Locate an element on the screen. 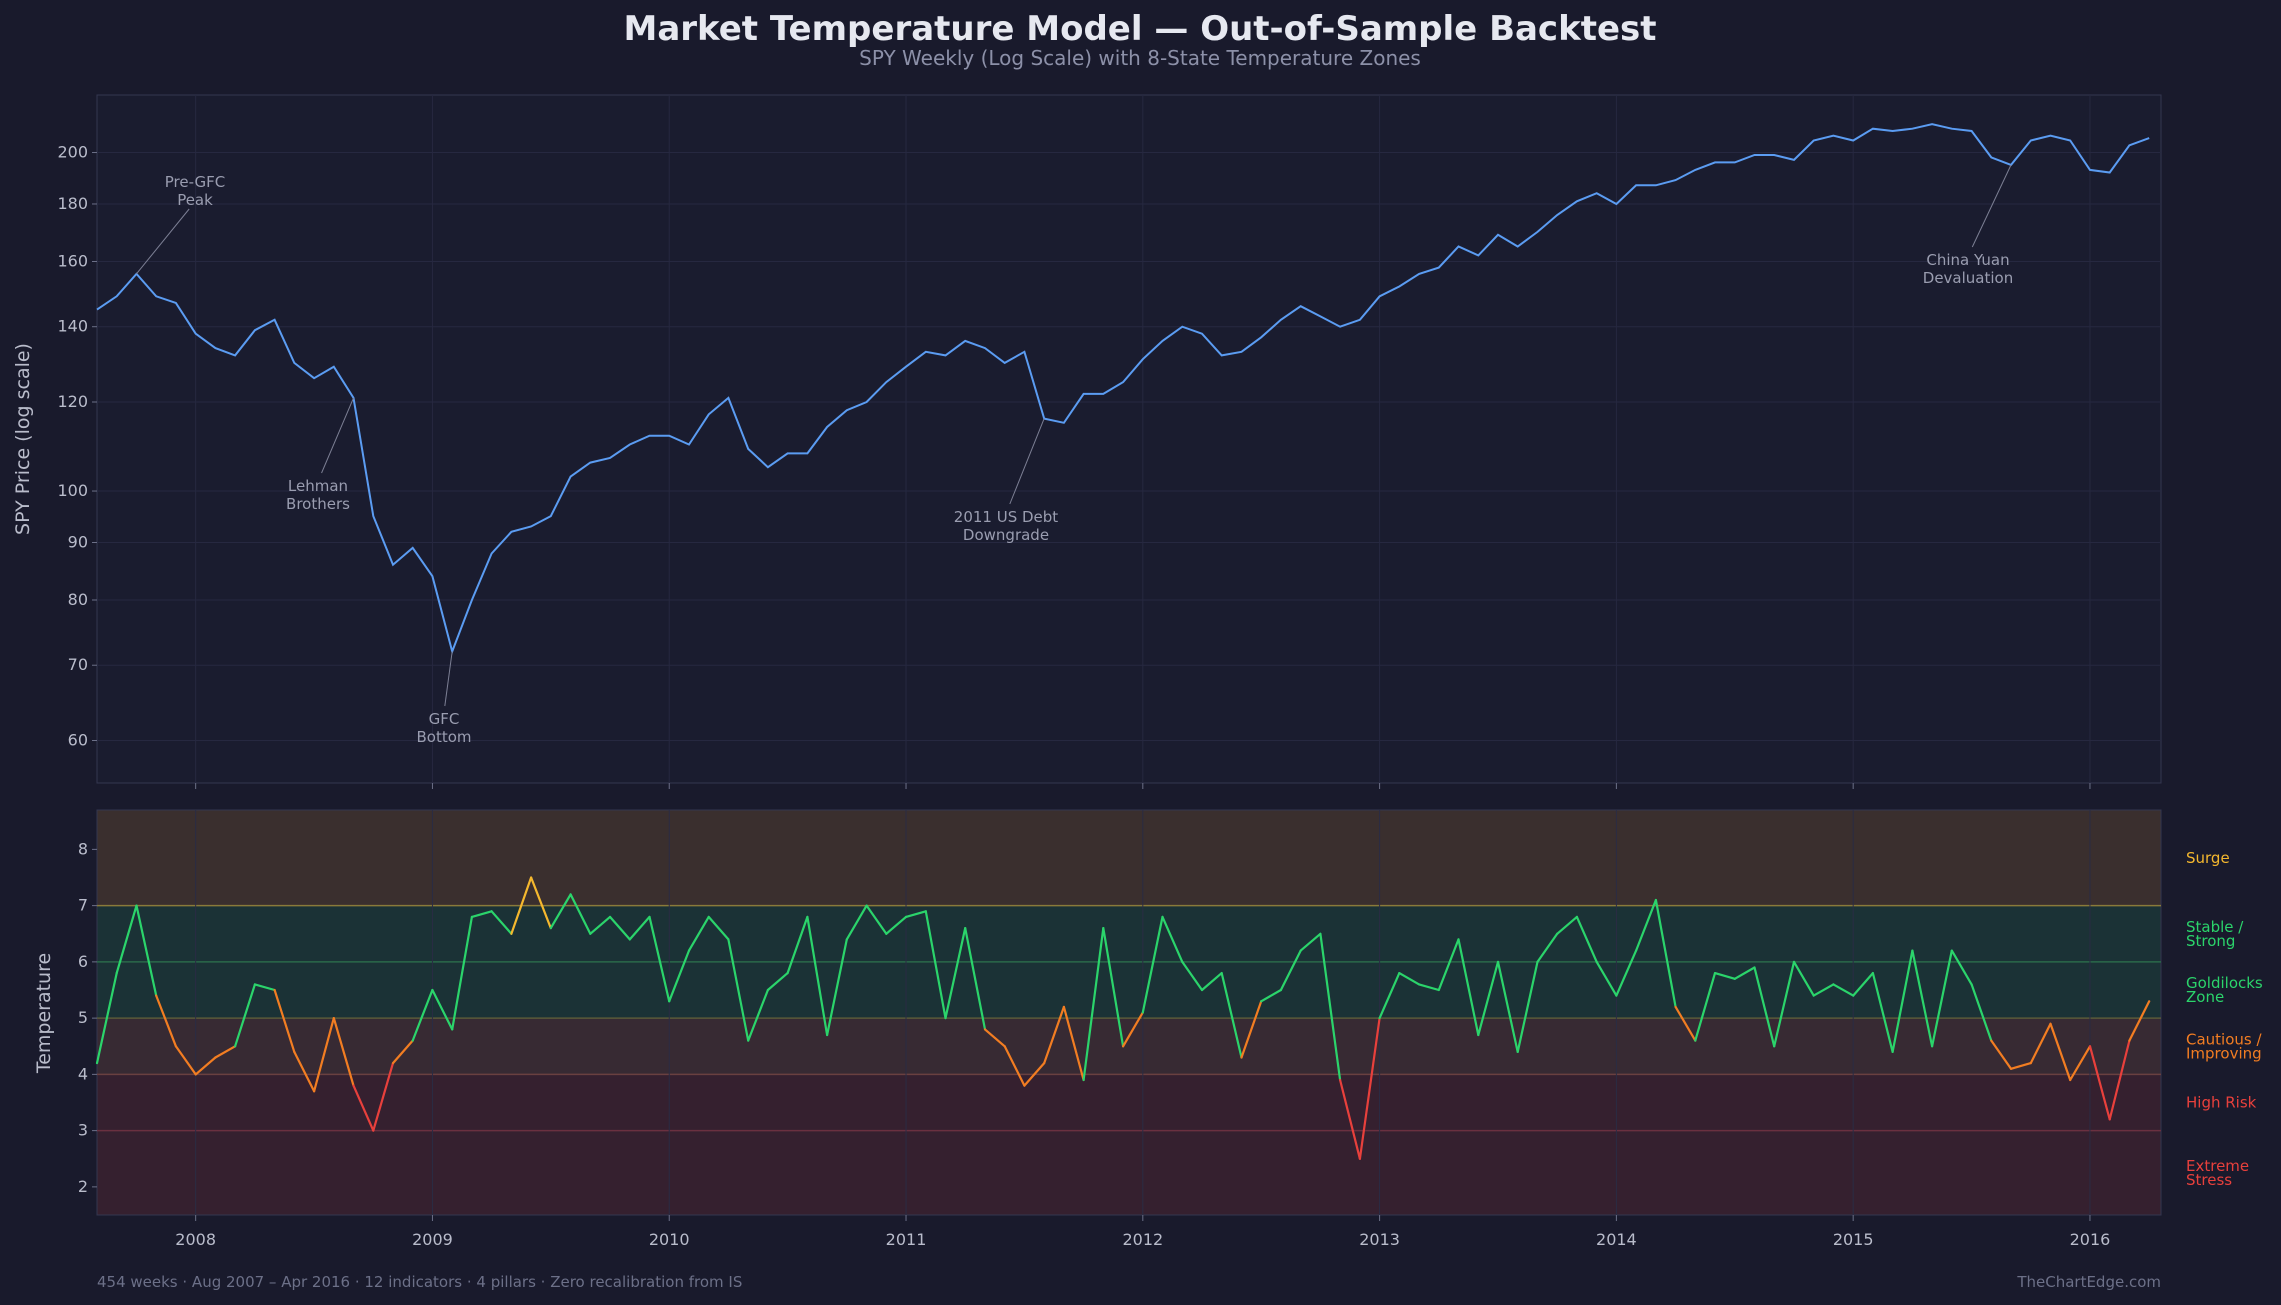  temperature-x-ticks: 2008 2009 2010 2011 2012 2013 2014 2015 2016 is located at coordinates (1142, 1232).